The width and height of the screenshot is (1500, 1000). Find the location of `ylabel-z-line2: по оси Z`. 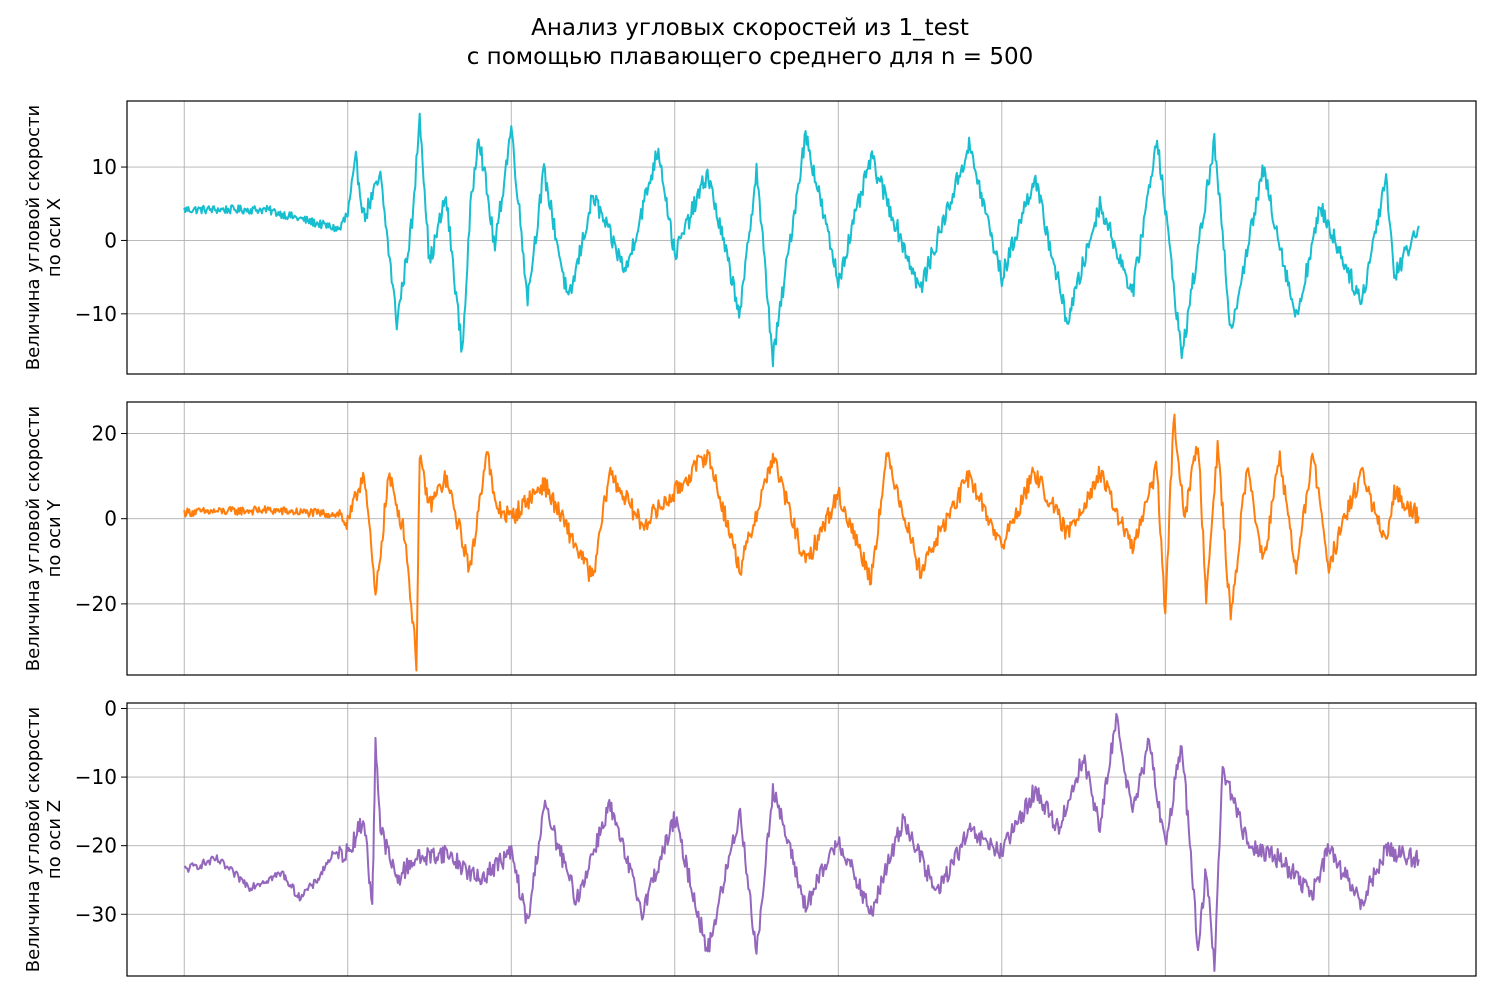

ylabel-z-line2: по оси Z is located at coordinates (54, 839).